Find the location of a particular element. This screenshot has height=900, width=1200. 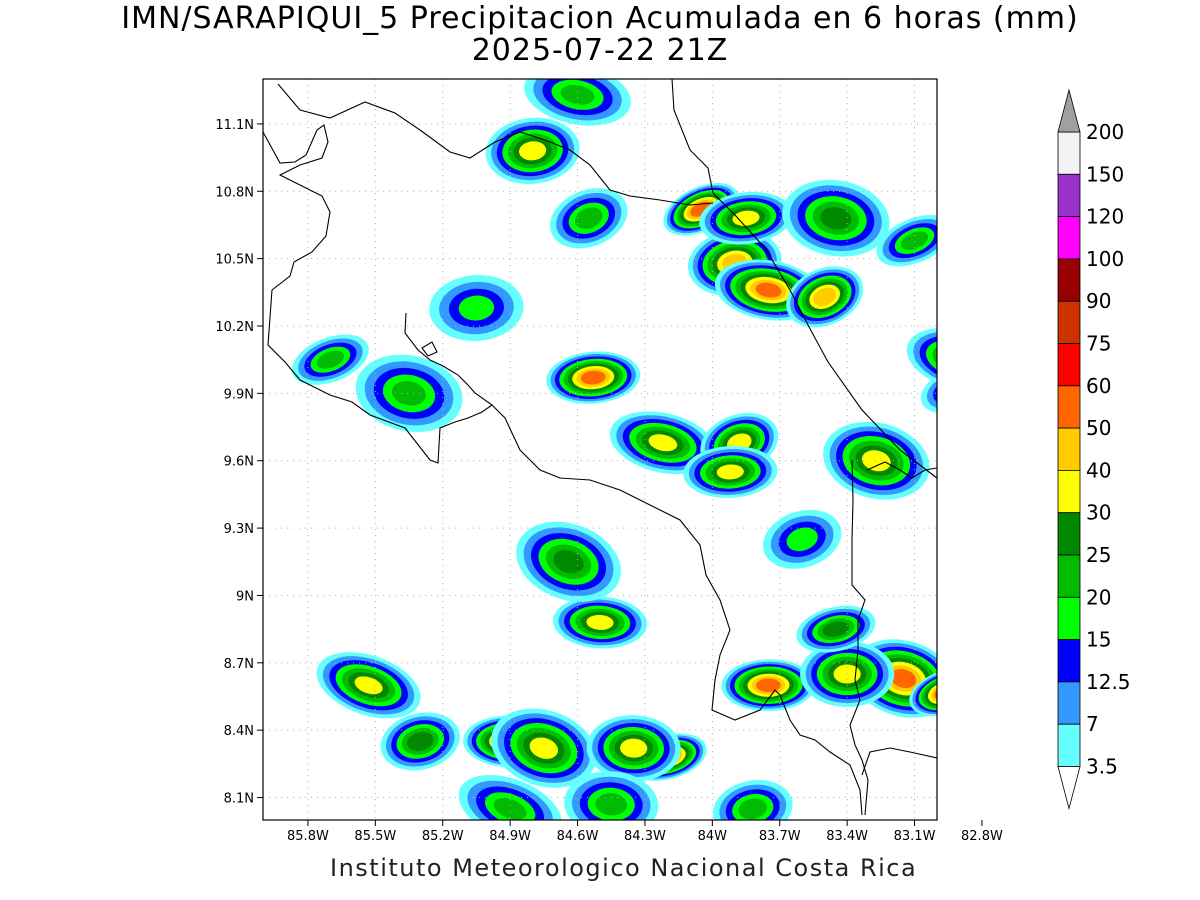

legend-label: 75 is located at coordinates (1098, 344).